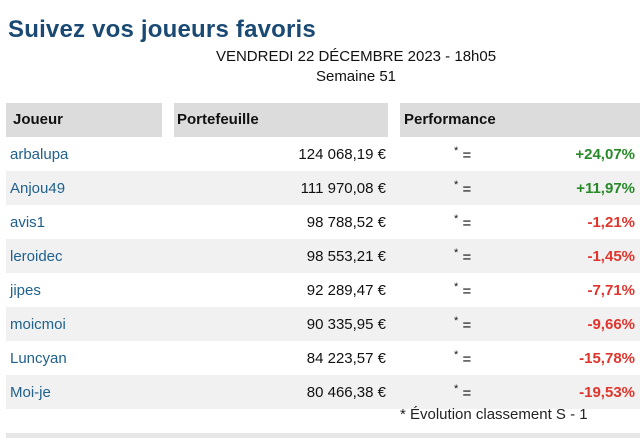 This screenshot has height=438, width=640. I want to click on table-row: moicmoi 90 335,95 € * = -9,66%, so click(323, 324).